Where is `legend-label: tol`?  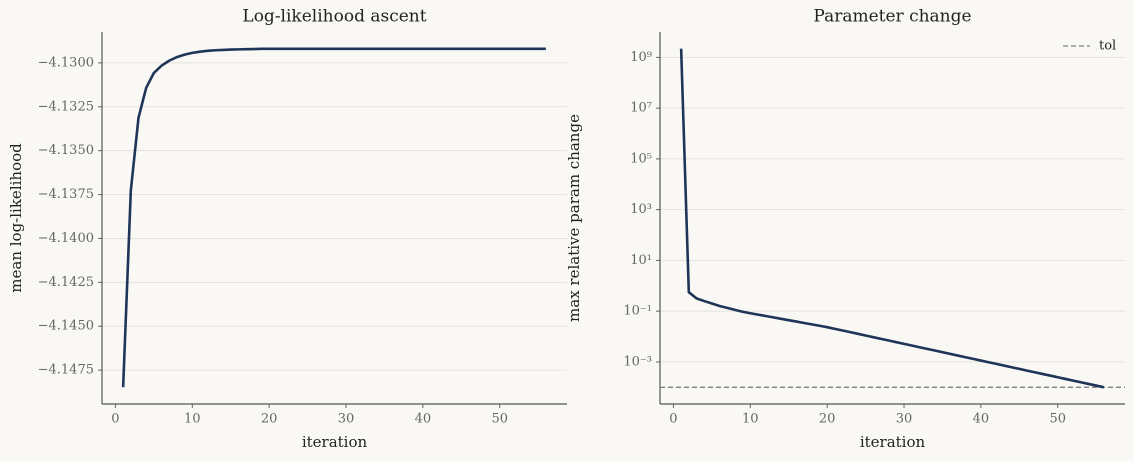 legend-label: tol is located at coordinates (1107, 46).